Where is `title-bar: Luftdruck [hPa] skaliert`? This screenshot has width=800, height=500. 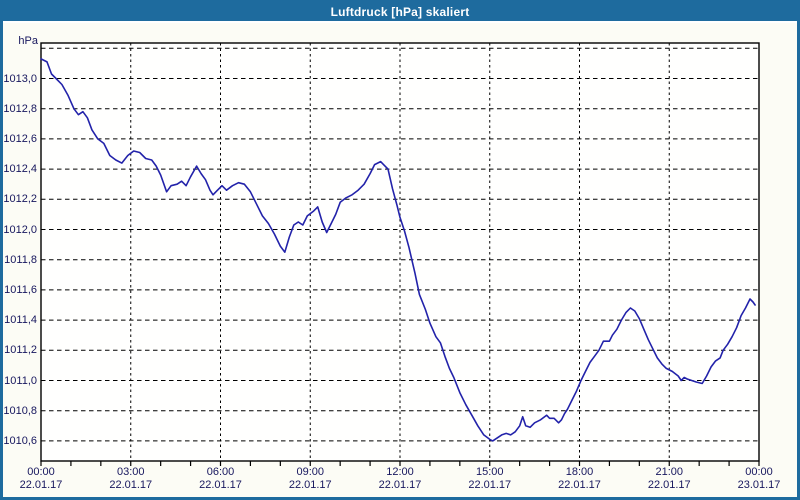 title-bar: Luftdruck [hPa] skaliert is located at coordinates (400, 13).